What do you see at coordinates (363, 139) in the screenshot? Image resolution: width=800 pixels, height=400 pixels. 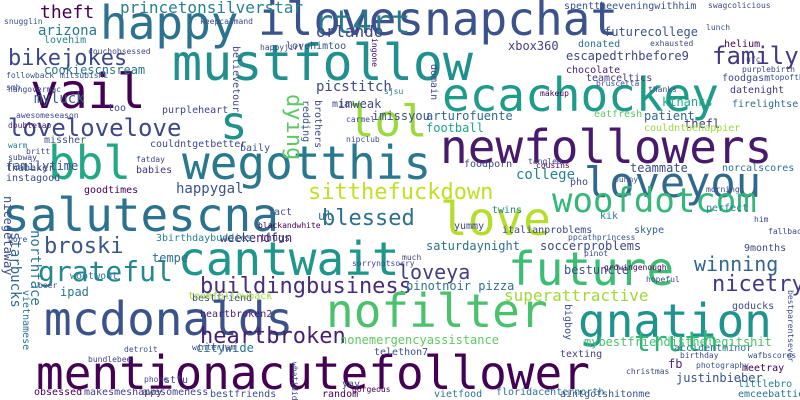 I see `cloud-word: nipclub` at bounding box center [363, 139].